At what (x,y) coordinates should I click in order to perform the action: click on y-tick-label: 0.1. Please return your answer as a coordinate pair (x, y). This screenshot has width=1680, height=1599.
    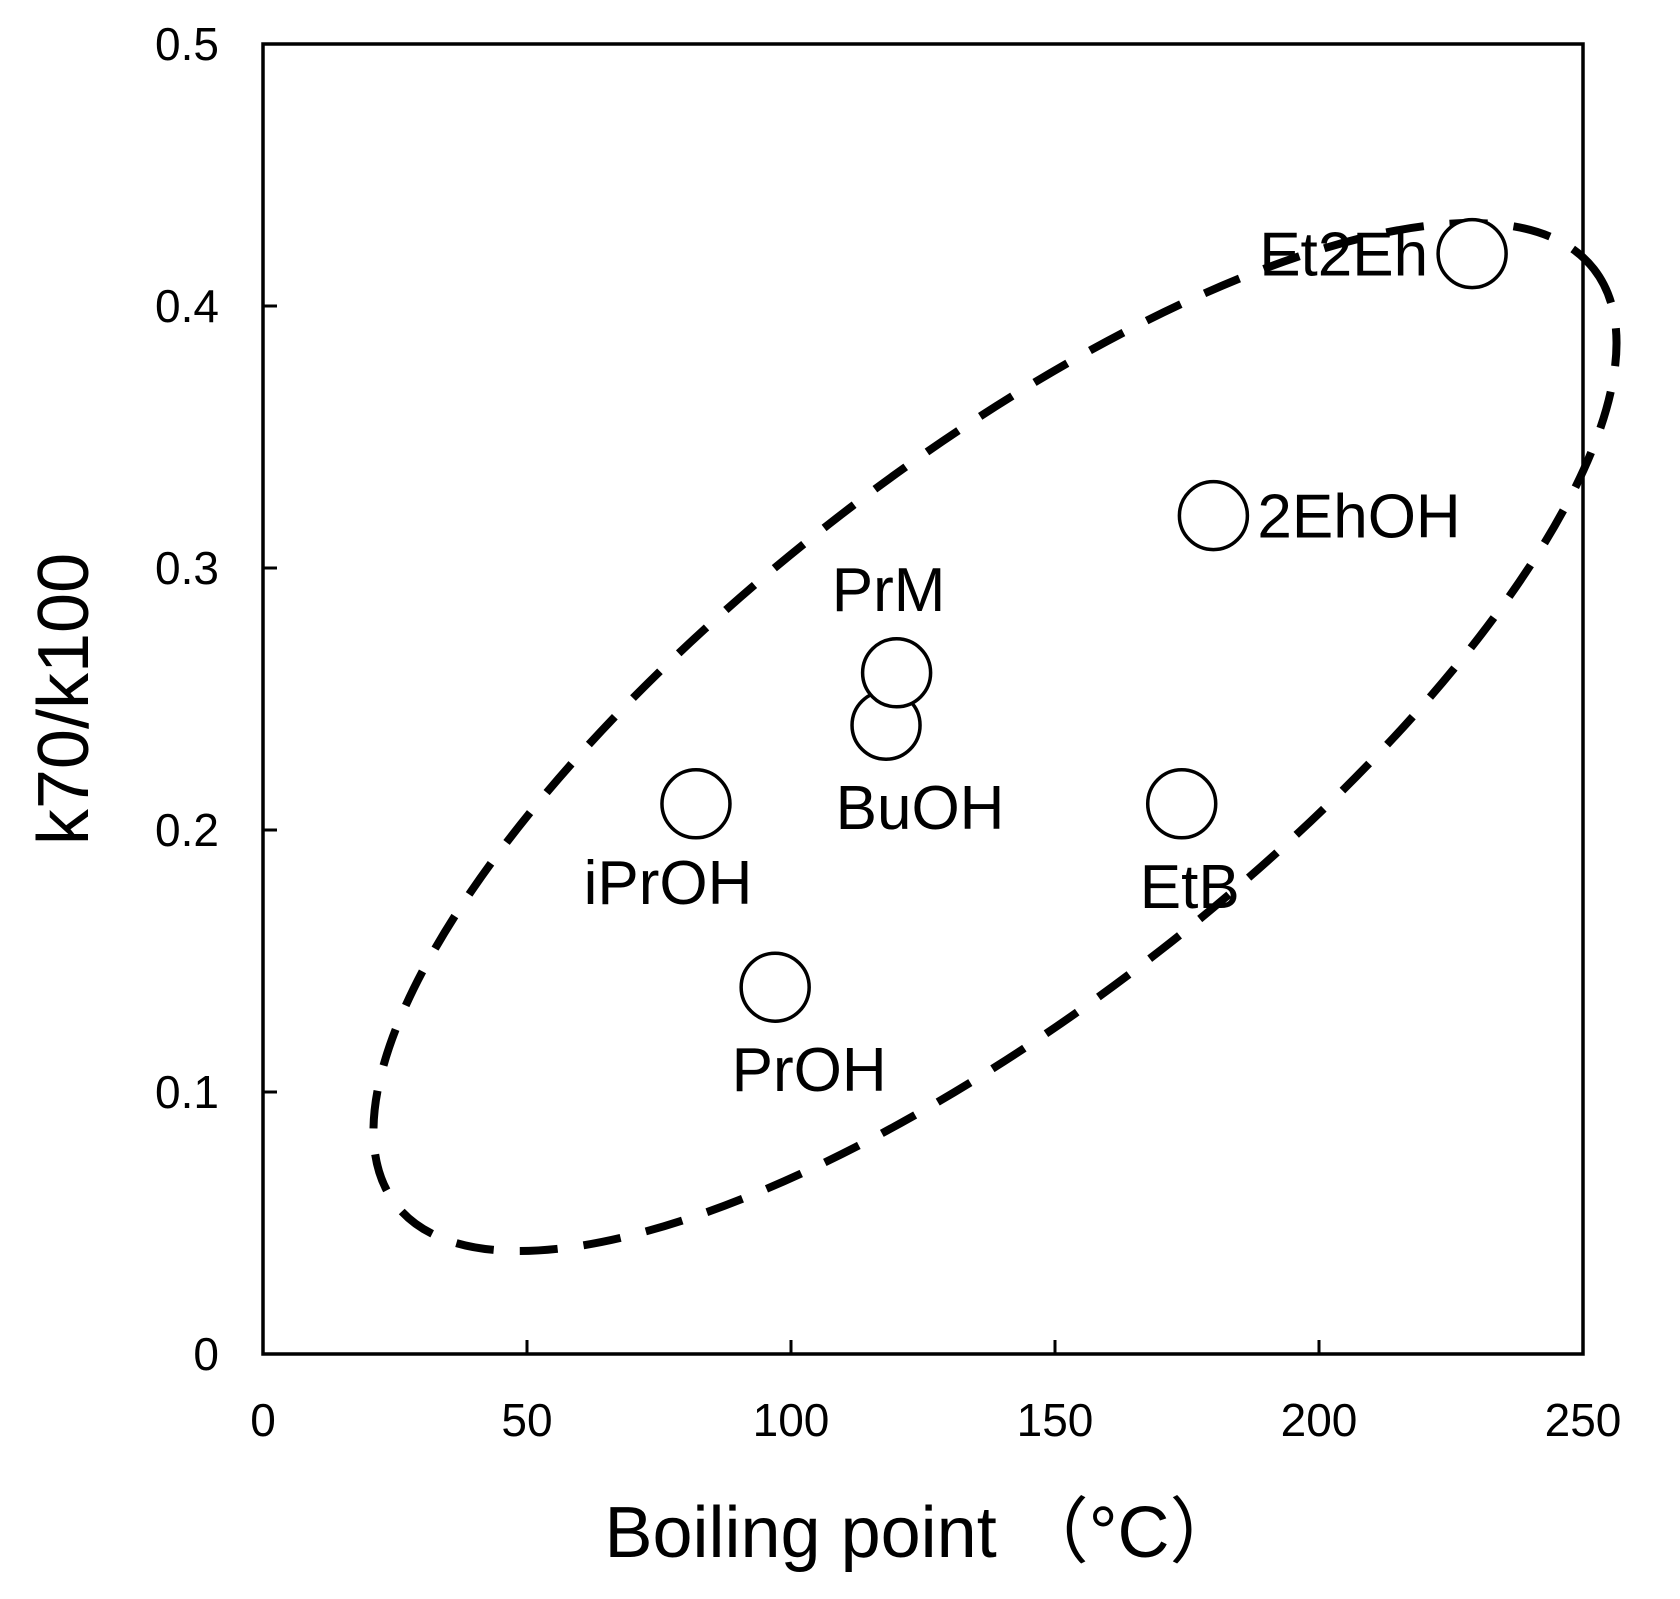
    Looking at the image, I should click on (187, 1092).